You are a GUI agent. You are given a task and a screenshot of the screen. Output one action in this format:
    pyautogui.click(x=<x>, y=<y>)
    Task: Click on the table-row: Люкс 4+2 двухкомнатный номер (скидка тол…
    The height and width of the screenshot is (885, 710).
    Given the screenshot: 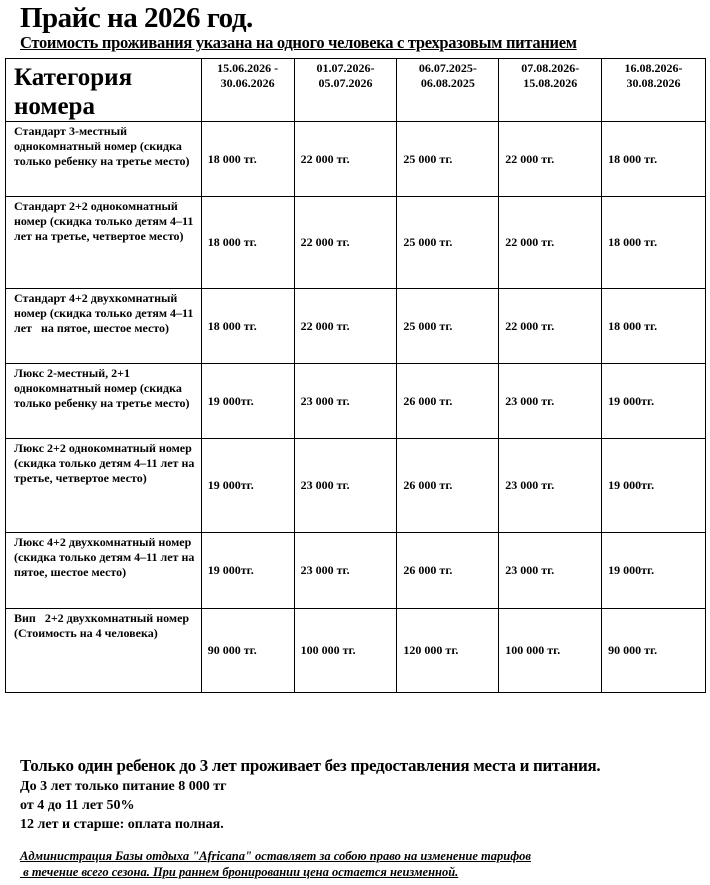 What is the action you would take?
    pyautogui.click(x=355, y=570)
    